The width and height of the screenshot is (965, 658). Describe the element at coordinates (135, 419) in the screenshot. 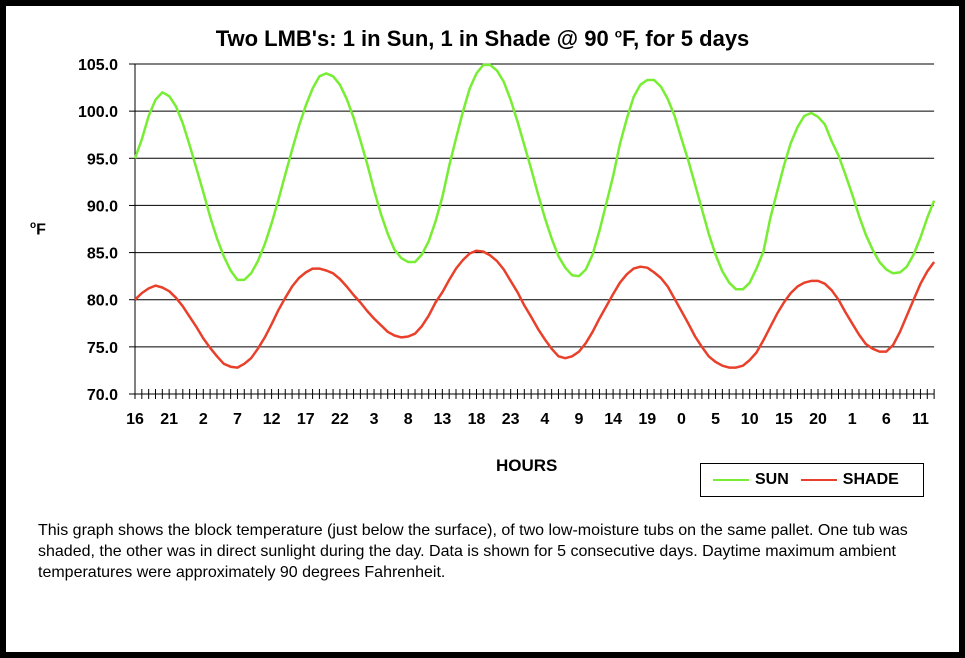

I see `x-tick-label: 16` at that location.